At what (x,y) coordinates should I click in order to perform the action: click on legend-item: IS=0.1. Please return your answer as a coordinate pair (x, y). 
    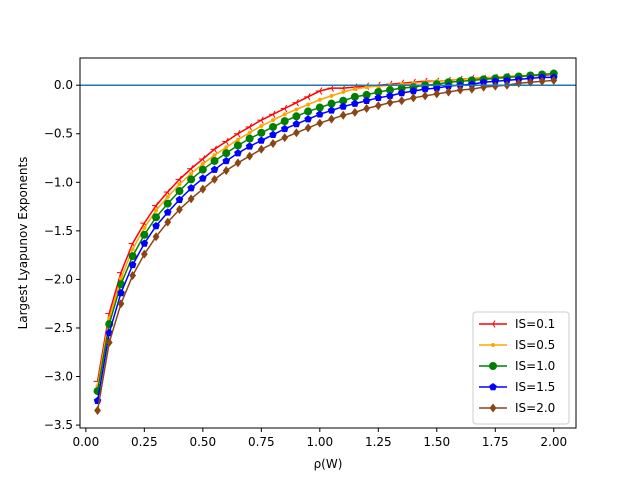
    Looking at the image, I should click on (517, 324).